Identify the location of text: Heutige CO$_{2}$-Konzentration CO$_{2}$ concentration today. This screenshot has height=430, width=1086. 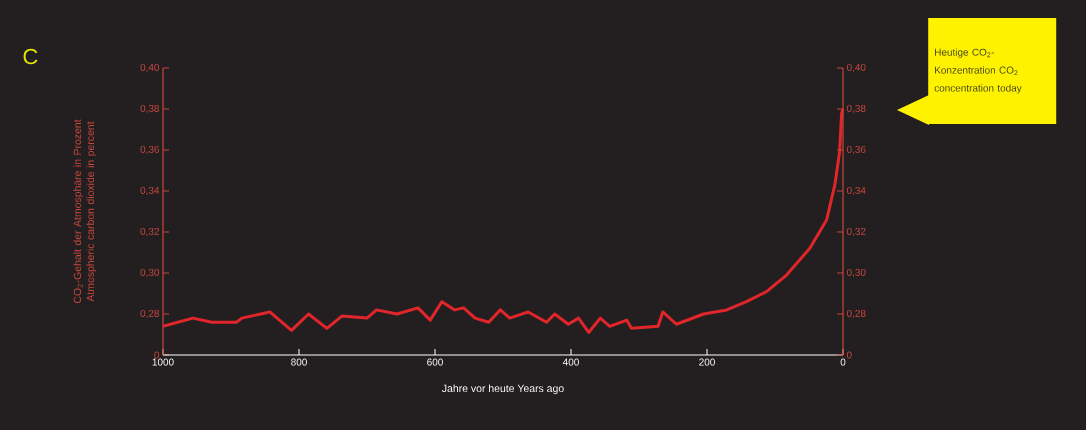
(978, 71).